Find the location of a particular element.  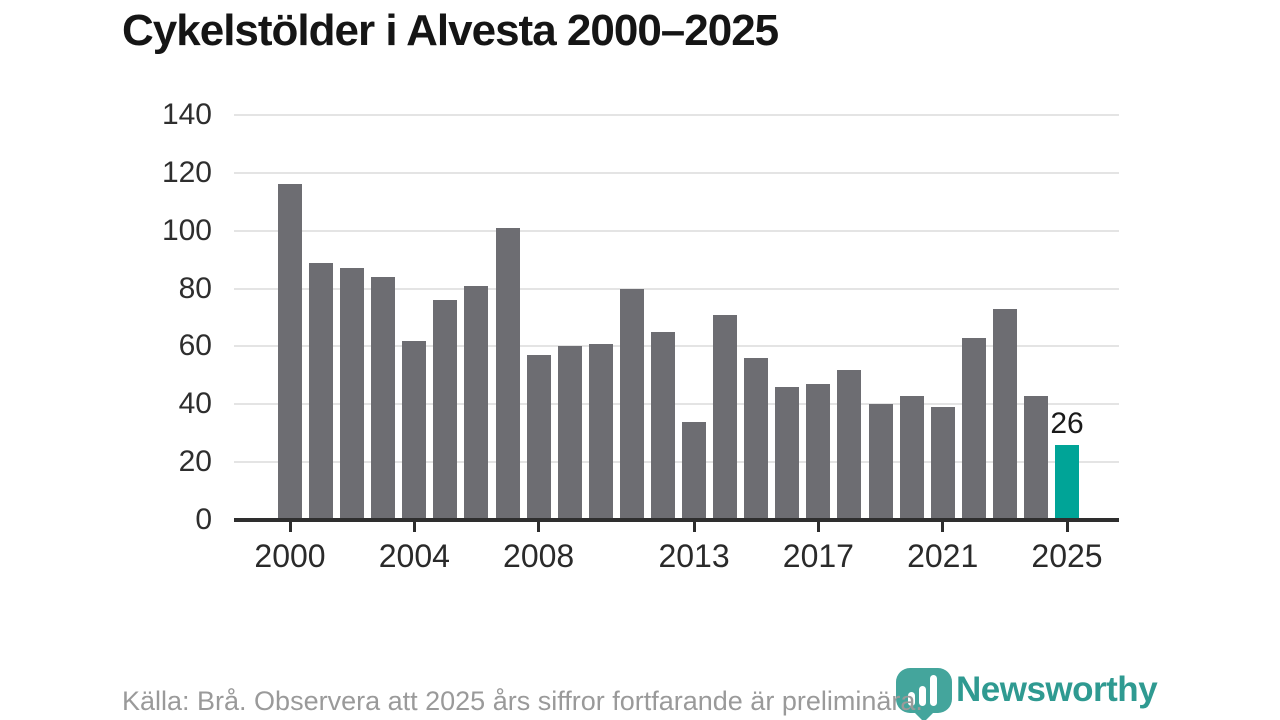

bar-2012 is located at coordinates (662, 425).